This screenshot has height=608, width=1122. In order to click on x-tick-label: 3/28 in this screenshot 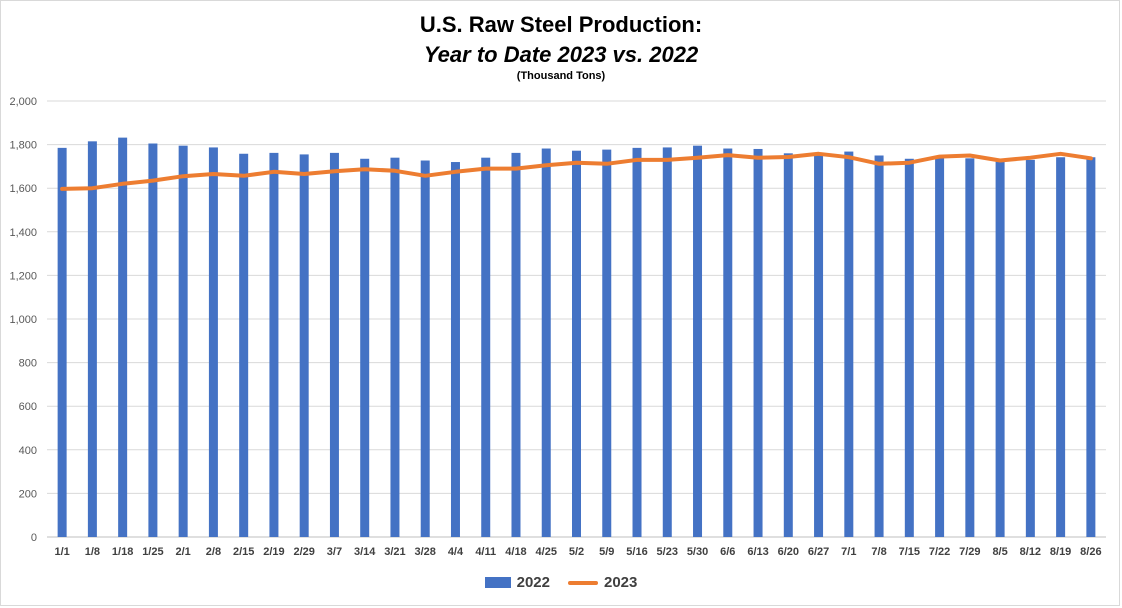, I will do `click(425, 552)`.